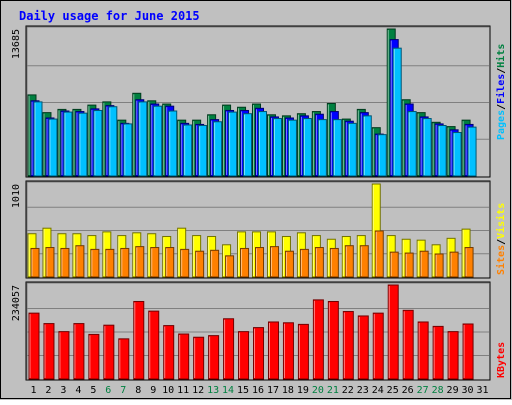  What do you see at coordinates (109, 16) in the screenshot?
I see `chart-title: Daily usage for June 2015` at bounding box center [109, 16].